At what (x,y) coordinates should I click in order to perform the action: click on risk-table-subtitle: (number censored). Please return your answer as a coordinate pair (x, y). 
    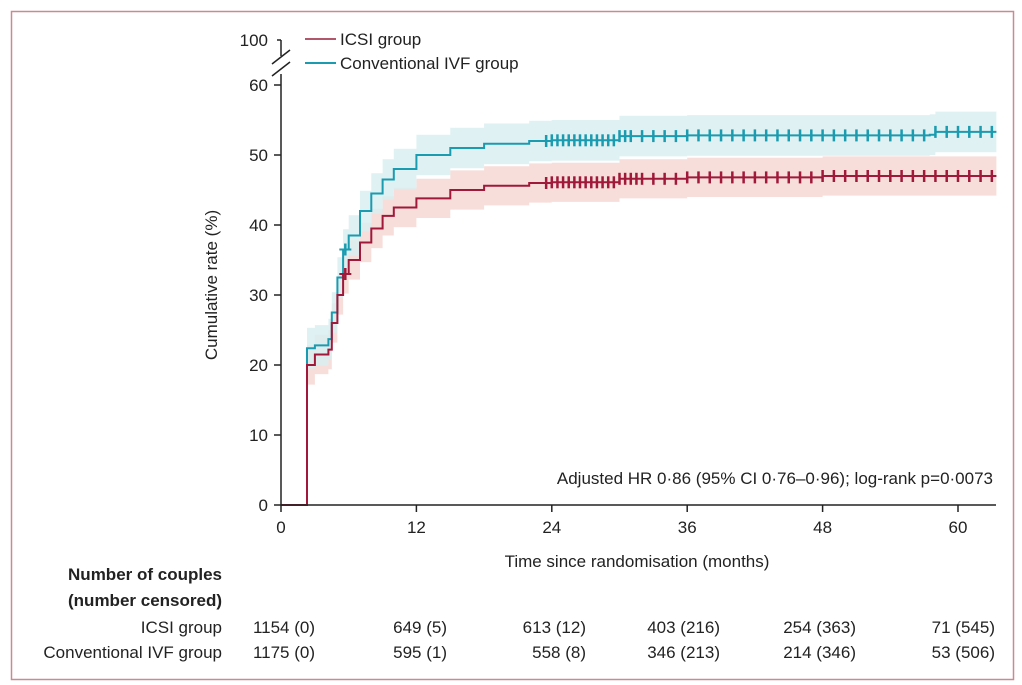
    Looking at the image, I should click on (145, 600).